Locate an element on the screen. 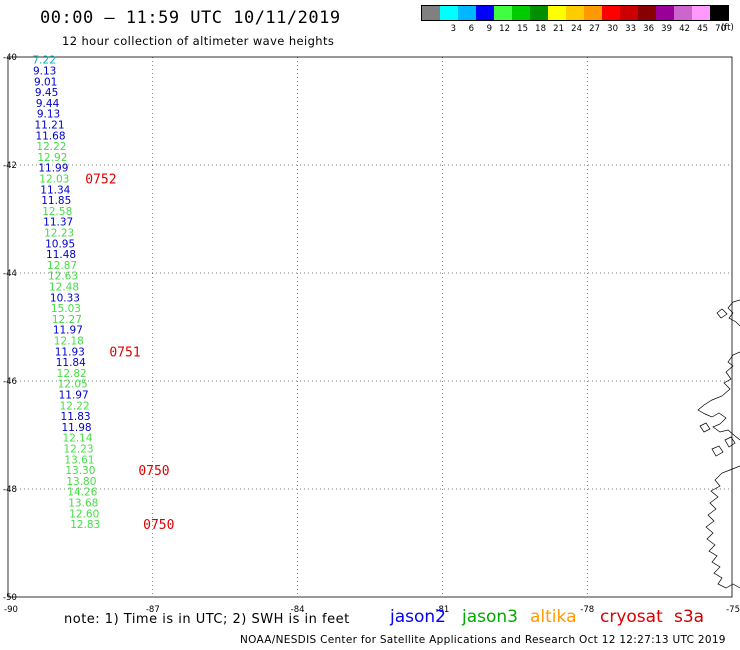 The height and width of the screenshot is (650, 740). pass-time-labels: 0752 0751 0750 0750 is located at coordinates (129, 353).